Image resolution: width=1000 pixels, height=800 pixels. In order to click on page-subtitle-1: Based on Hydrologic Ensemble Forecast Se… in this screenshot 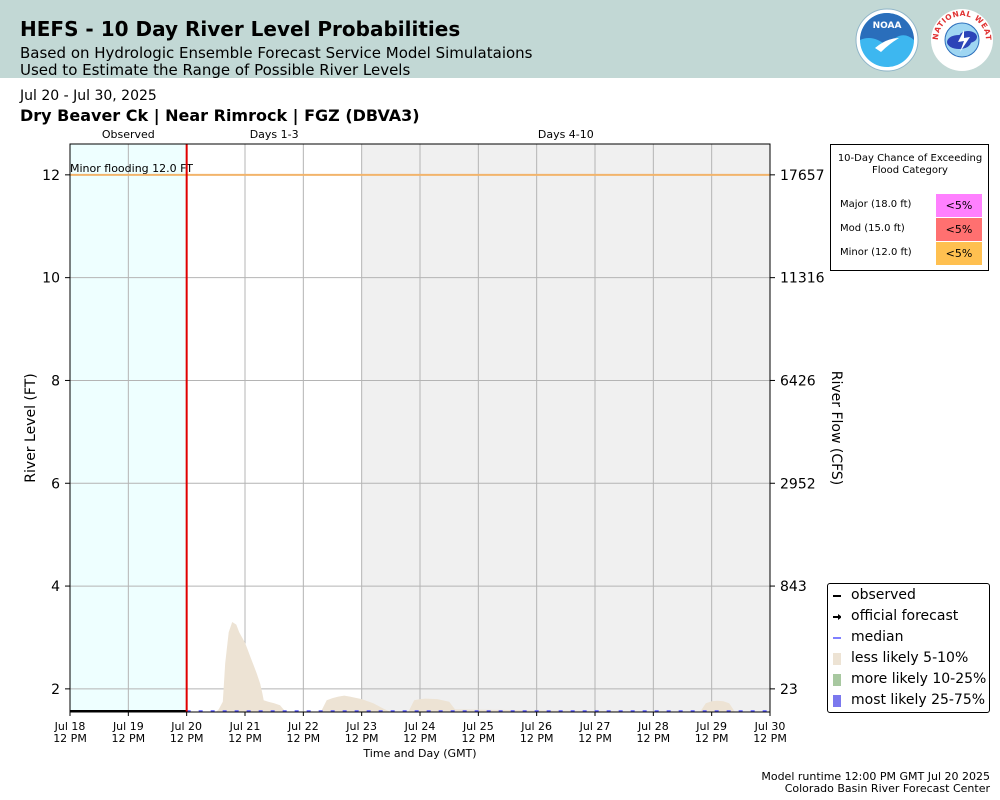, I will do `click(276, 53)`.